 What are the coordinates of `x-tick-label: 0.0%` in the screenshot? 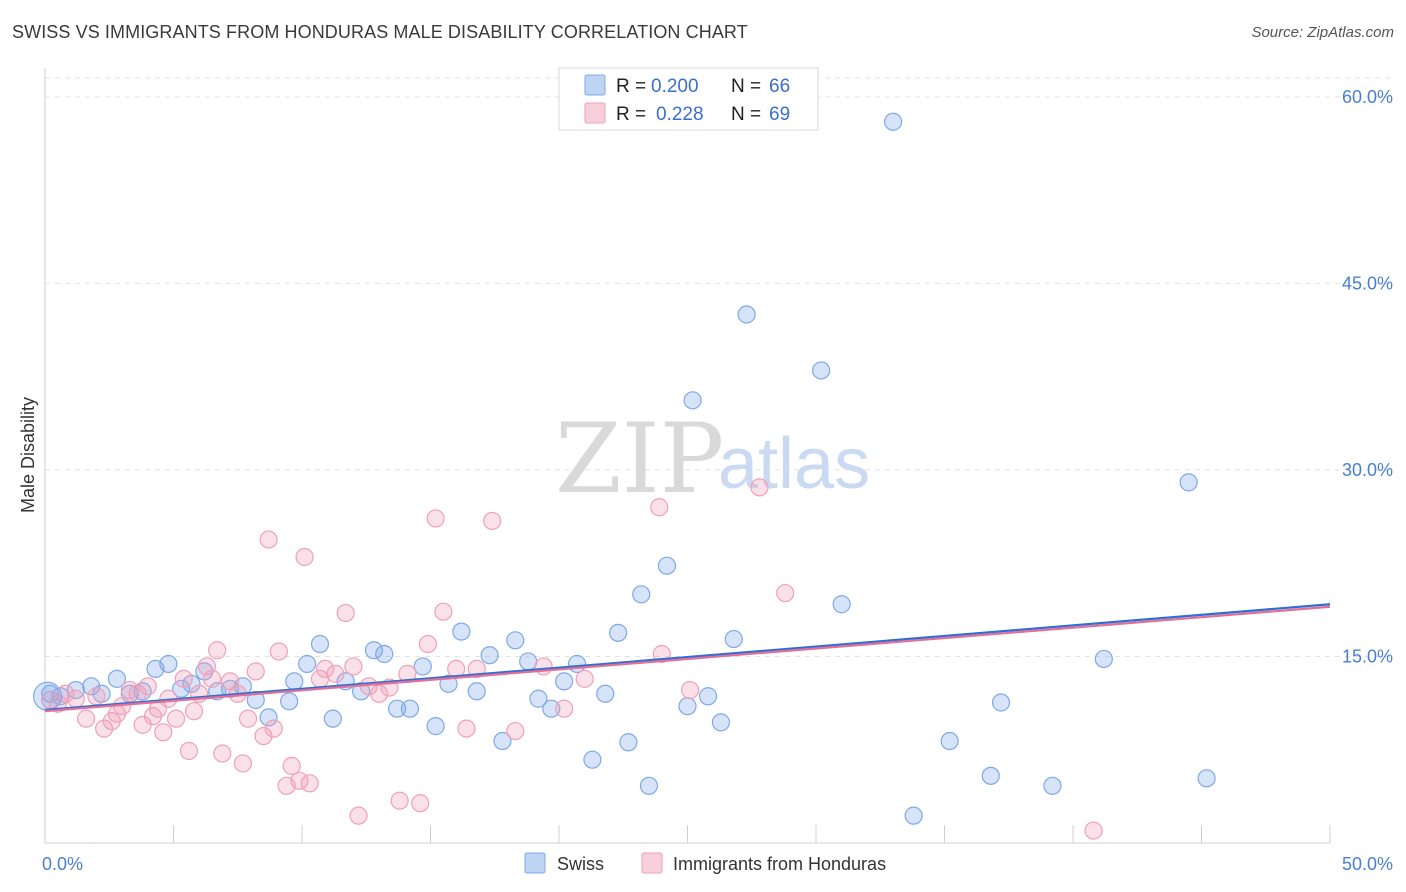 It's located at (62, 864).